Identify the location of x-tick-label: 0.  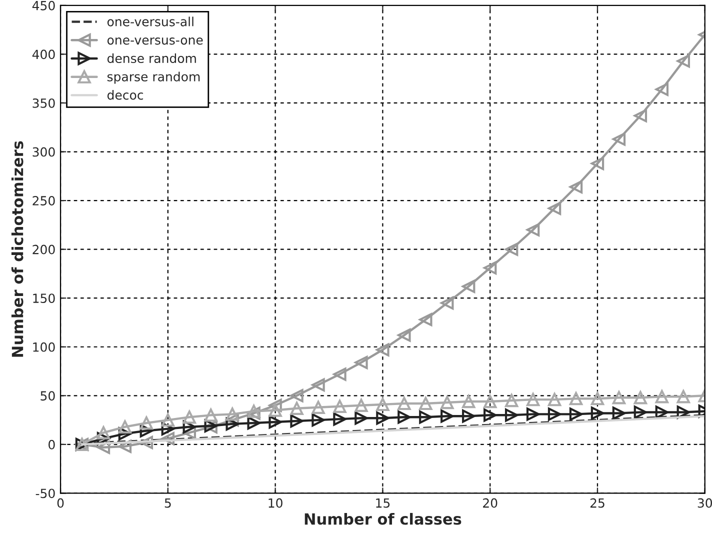
(60, 503).